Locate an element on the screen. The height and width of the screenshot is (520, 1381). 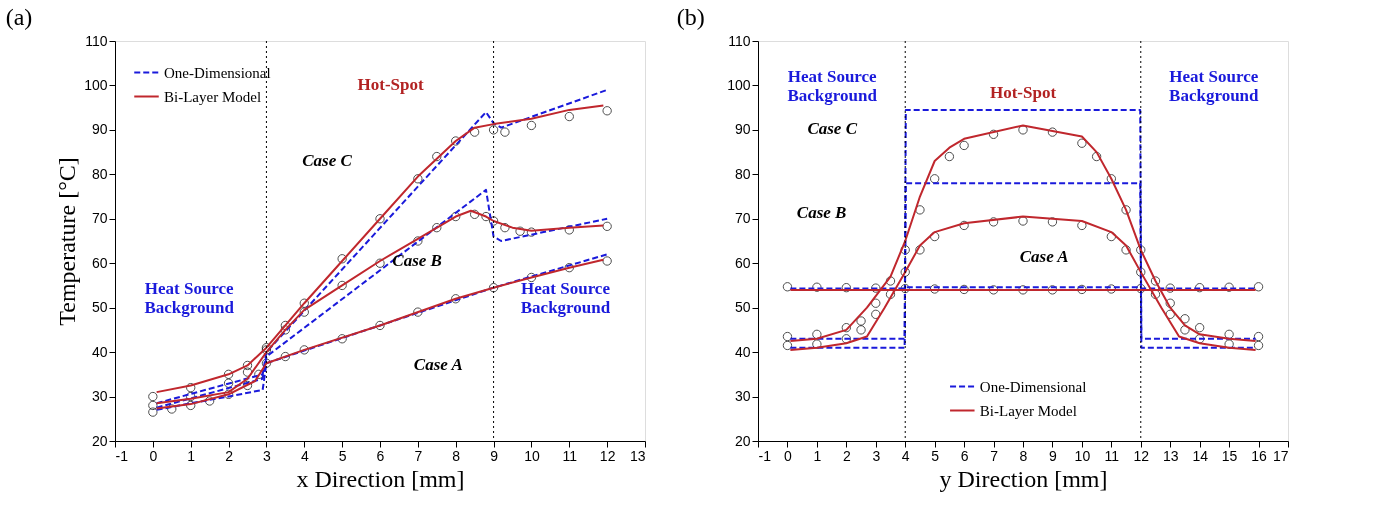
y-axis-title: Temperature [°C] is located at coordinates (67, 241).